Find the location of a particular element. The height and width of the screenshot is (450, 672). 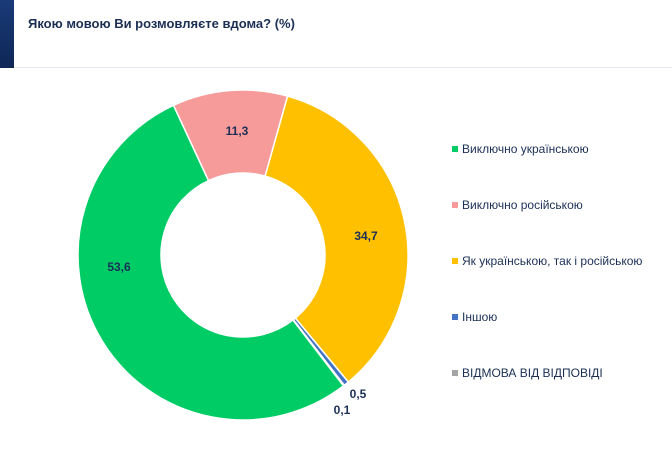

legend-label-1: Виключно російською is located at coordinates (522, 205).